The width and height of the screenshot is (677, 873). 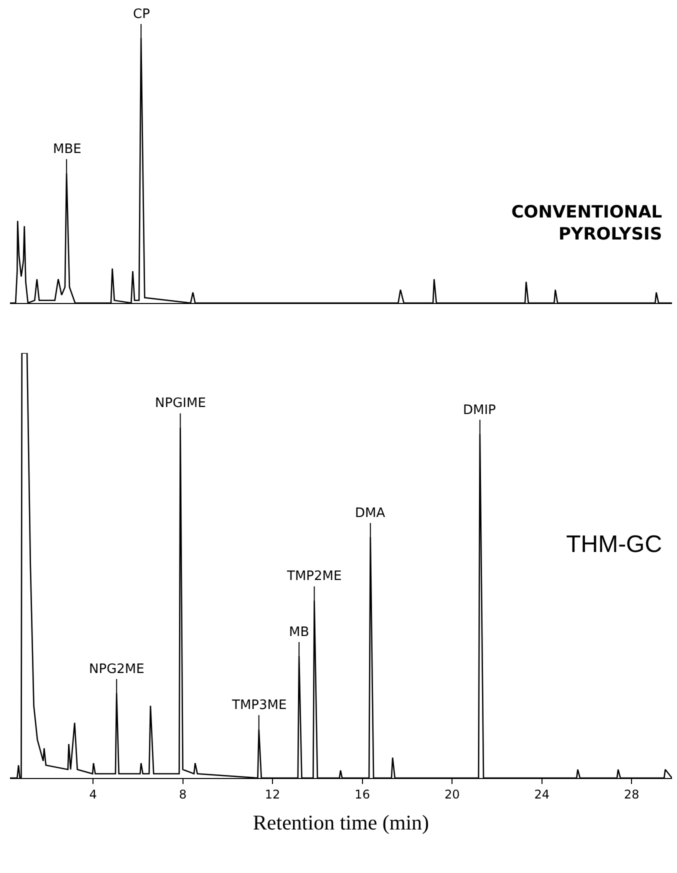 What do you see at coordinates (93, 794) in the screenshot?
I see `x-tick-label: 4` at bounding box center [93, 794].